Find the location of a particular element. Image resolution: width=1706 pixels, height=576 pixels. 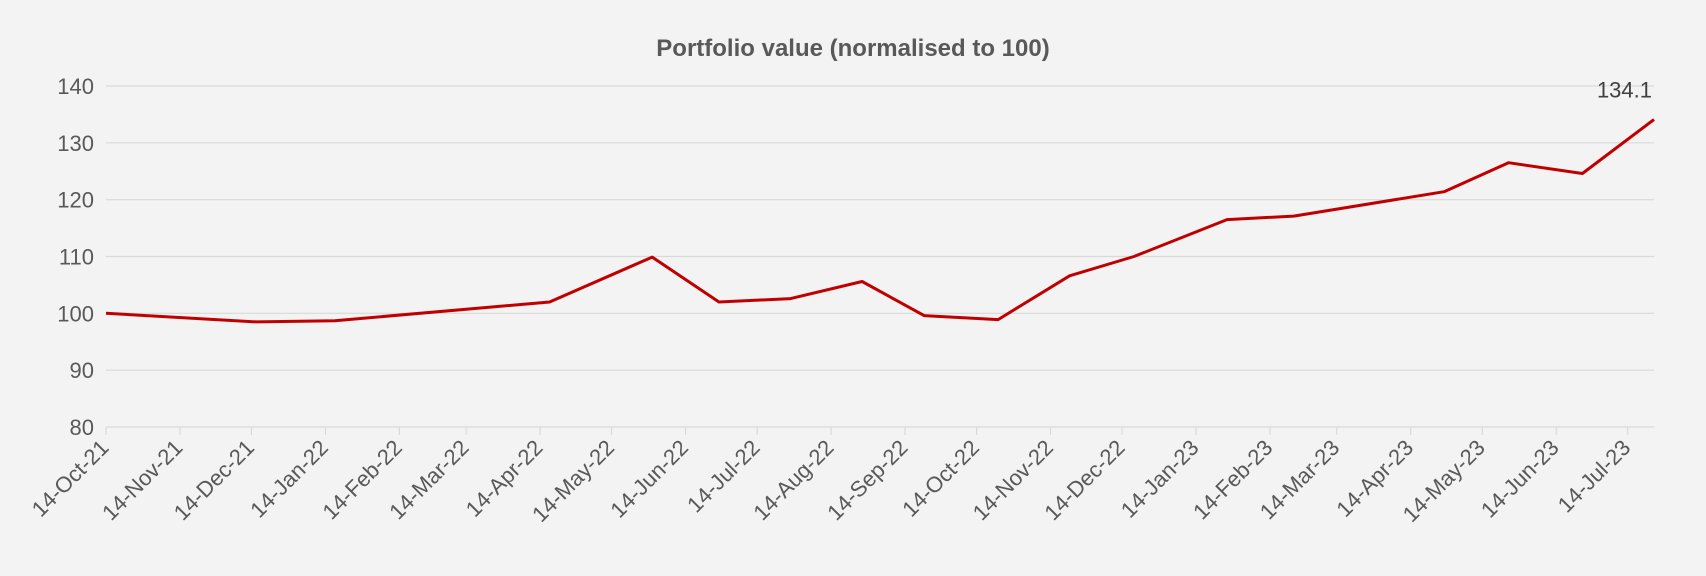

y-tick-label: 90 is located at coordinates (82, 370).